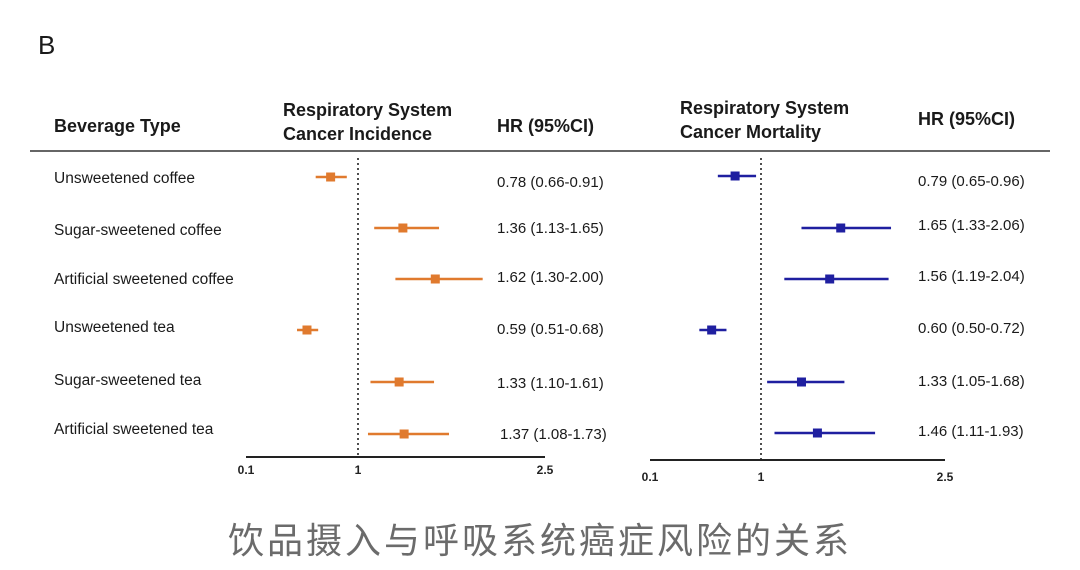  What do you see at coordinates (539, 540) in the screenshot?
I see `figure-caption: 饮品摄入与呼吸系统癌症风险的关系` at bounding box center [539, 540].